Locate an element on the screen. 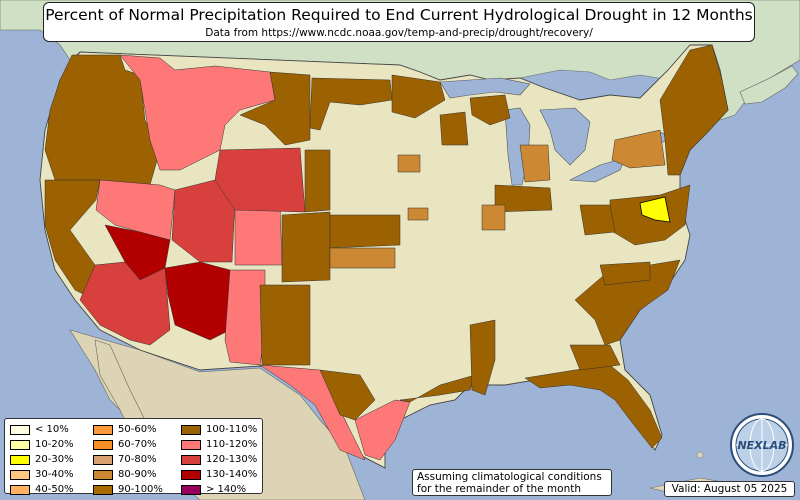 The height and width of the screenshot is (500, 800). legend-label: 10-20% is located at coordinates (54, 444).